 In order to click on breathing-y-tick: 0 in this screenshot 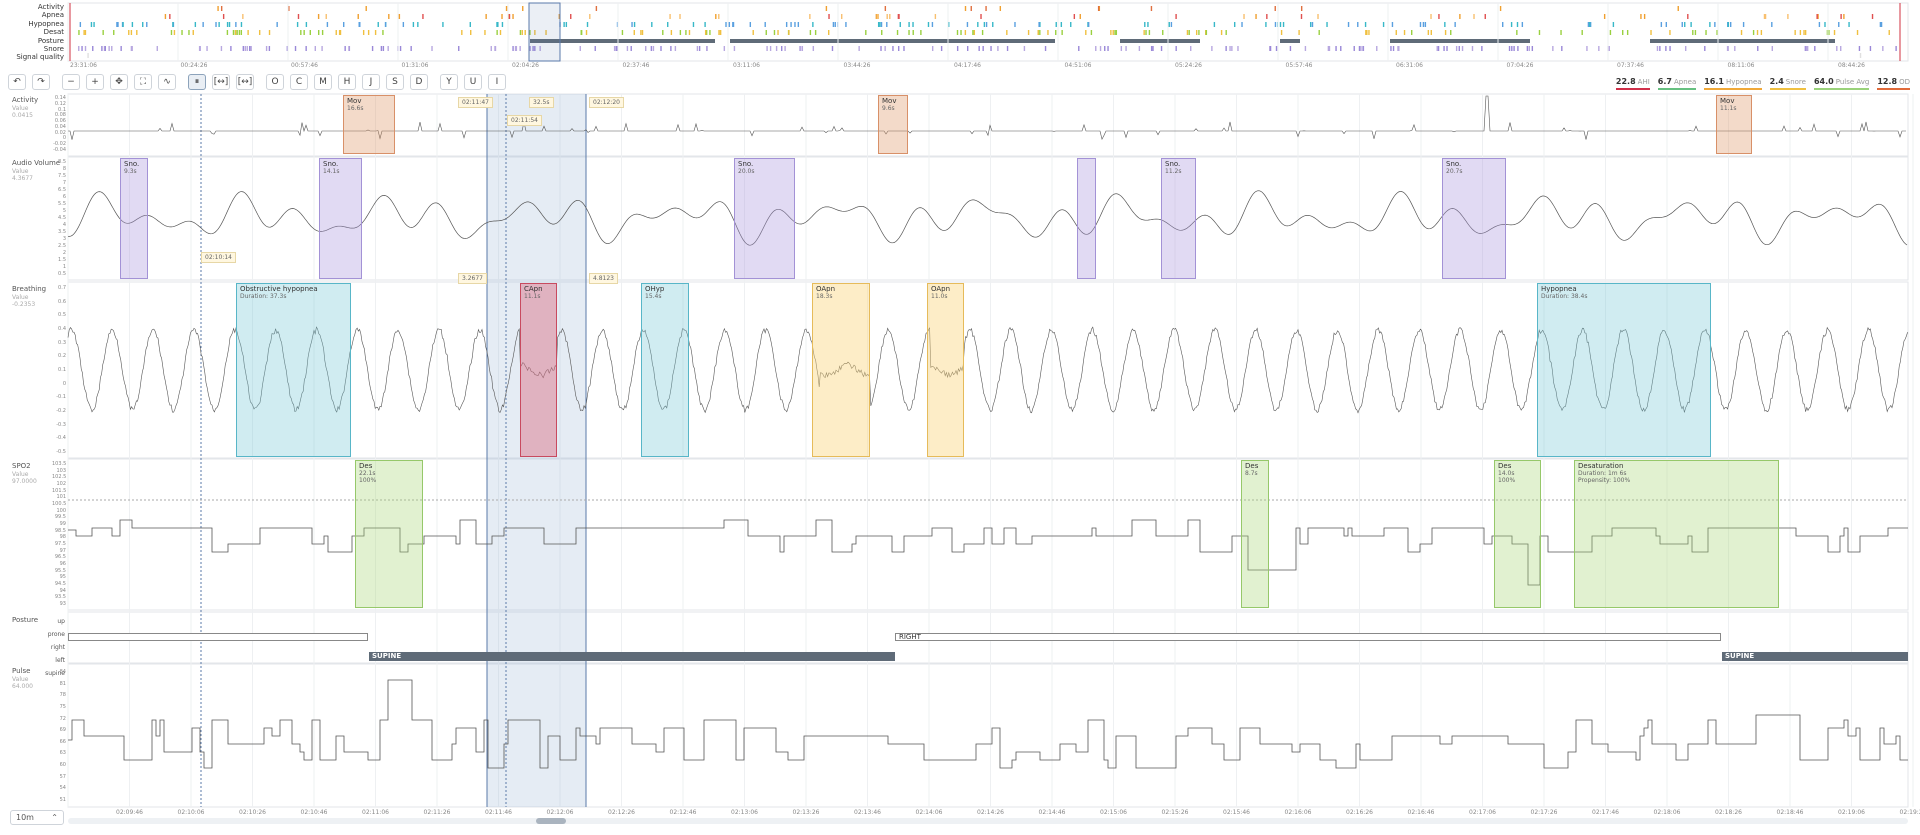, I will do `click(64, 383)`.